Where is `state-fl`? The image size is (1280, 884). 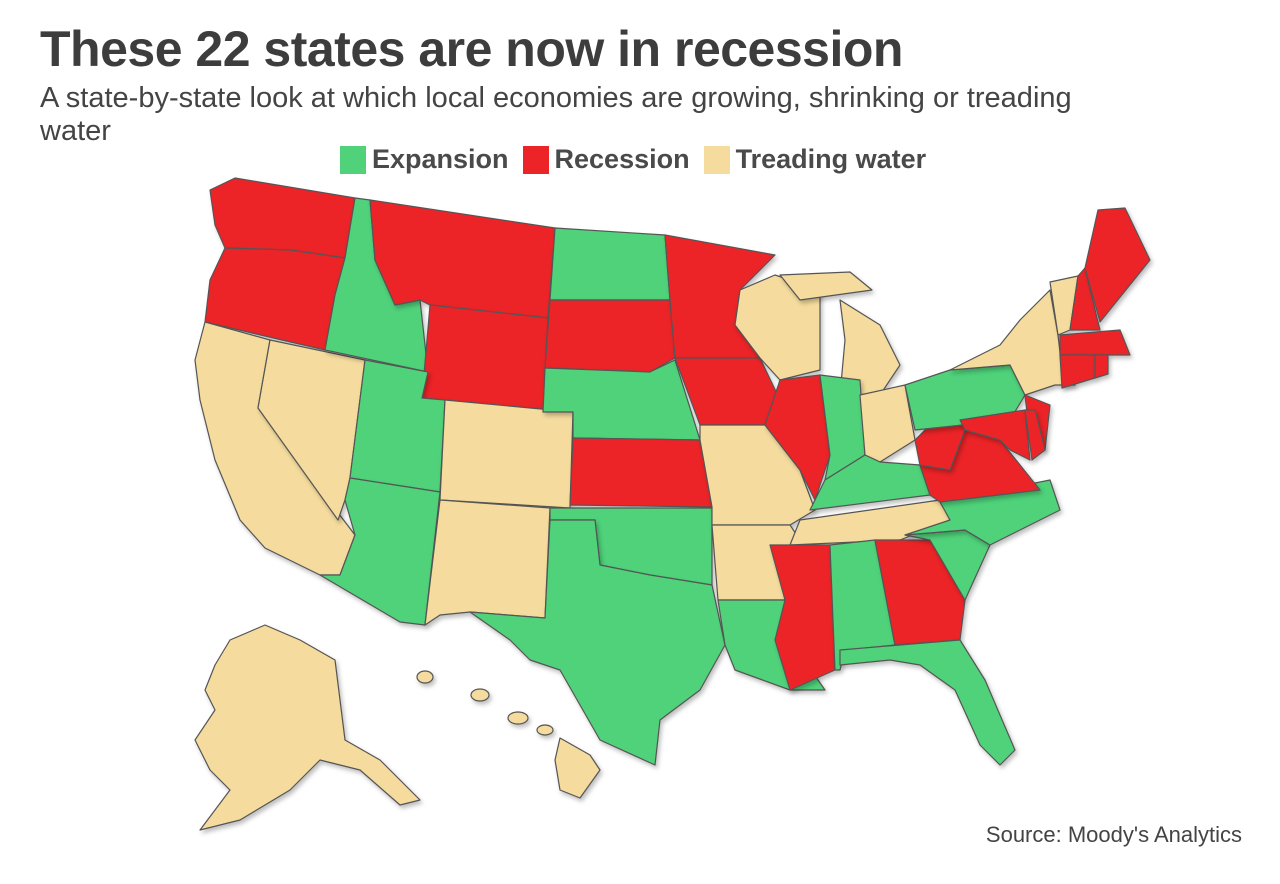
state-fl is located at coordinates (927, 702).